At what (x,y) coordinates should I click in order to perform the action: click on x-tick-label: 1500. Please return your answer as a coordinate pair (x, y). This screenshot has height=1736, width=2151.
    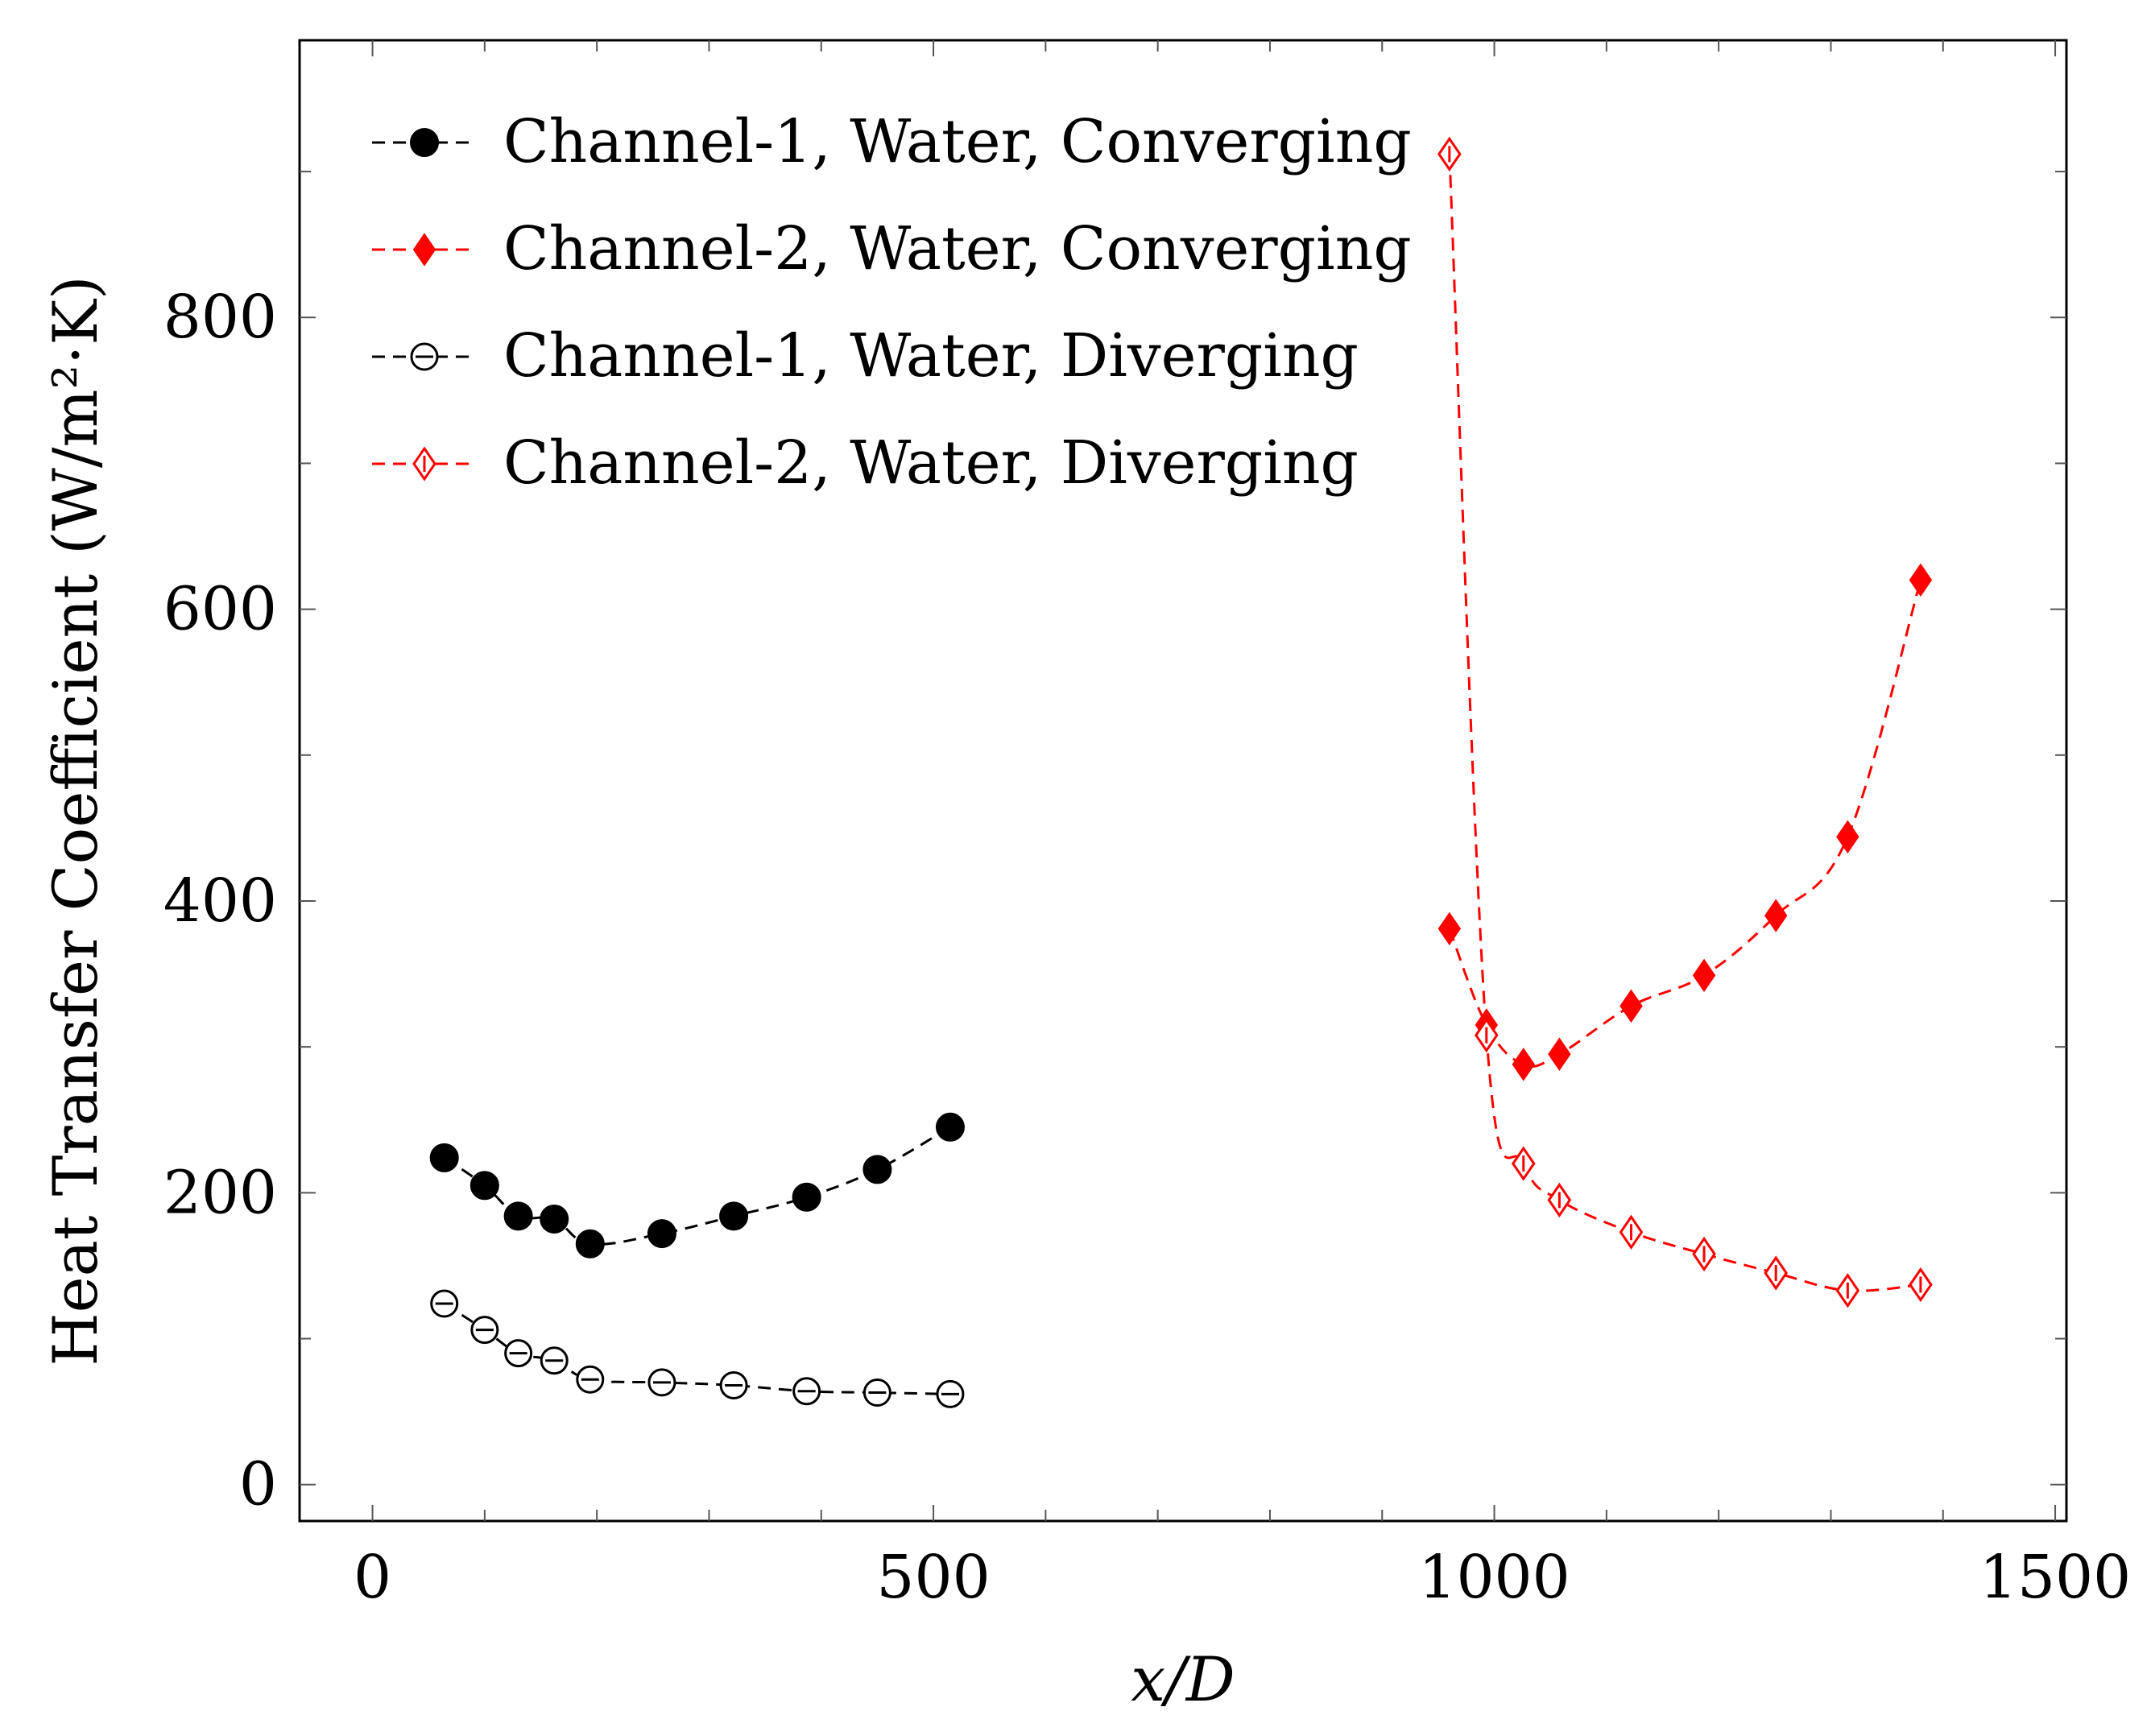
    Looking at the image, I should click on (2055, 1578).